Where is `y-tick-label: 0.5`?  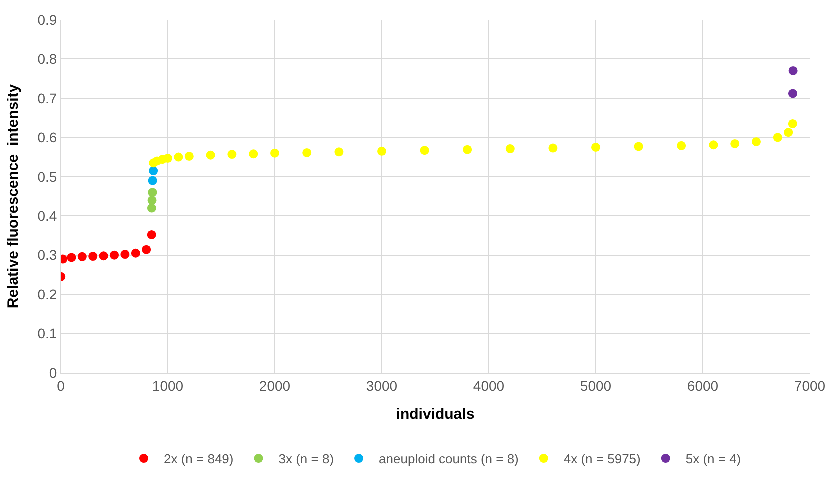 y-tick-label: 0.5 is located at coordinates (48, 176).